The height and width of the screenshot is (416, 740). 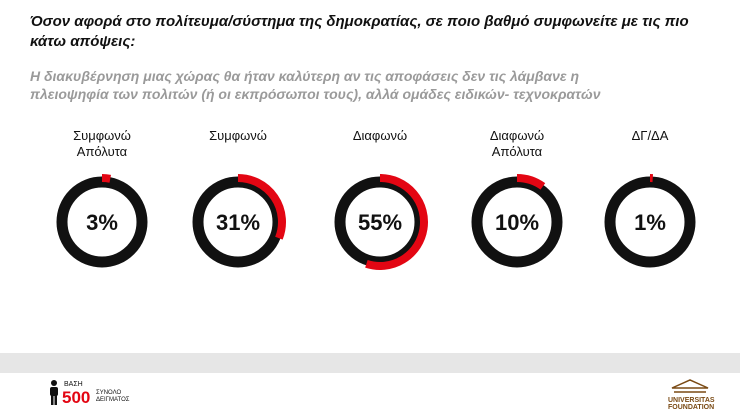 What do you see at coordinates (238, 135) in the screenshot?
I see `category-label: Συμφωνώ` at bounding box center [238, 135].